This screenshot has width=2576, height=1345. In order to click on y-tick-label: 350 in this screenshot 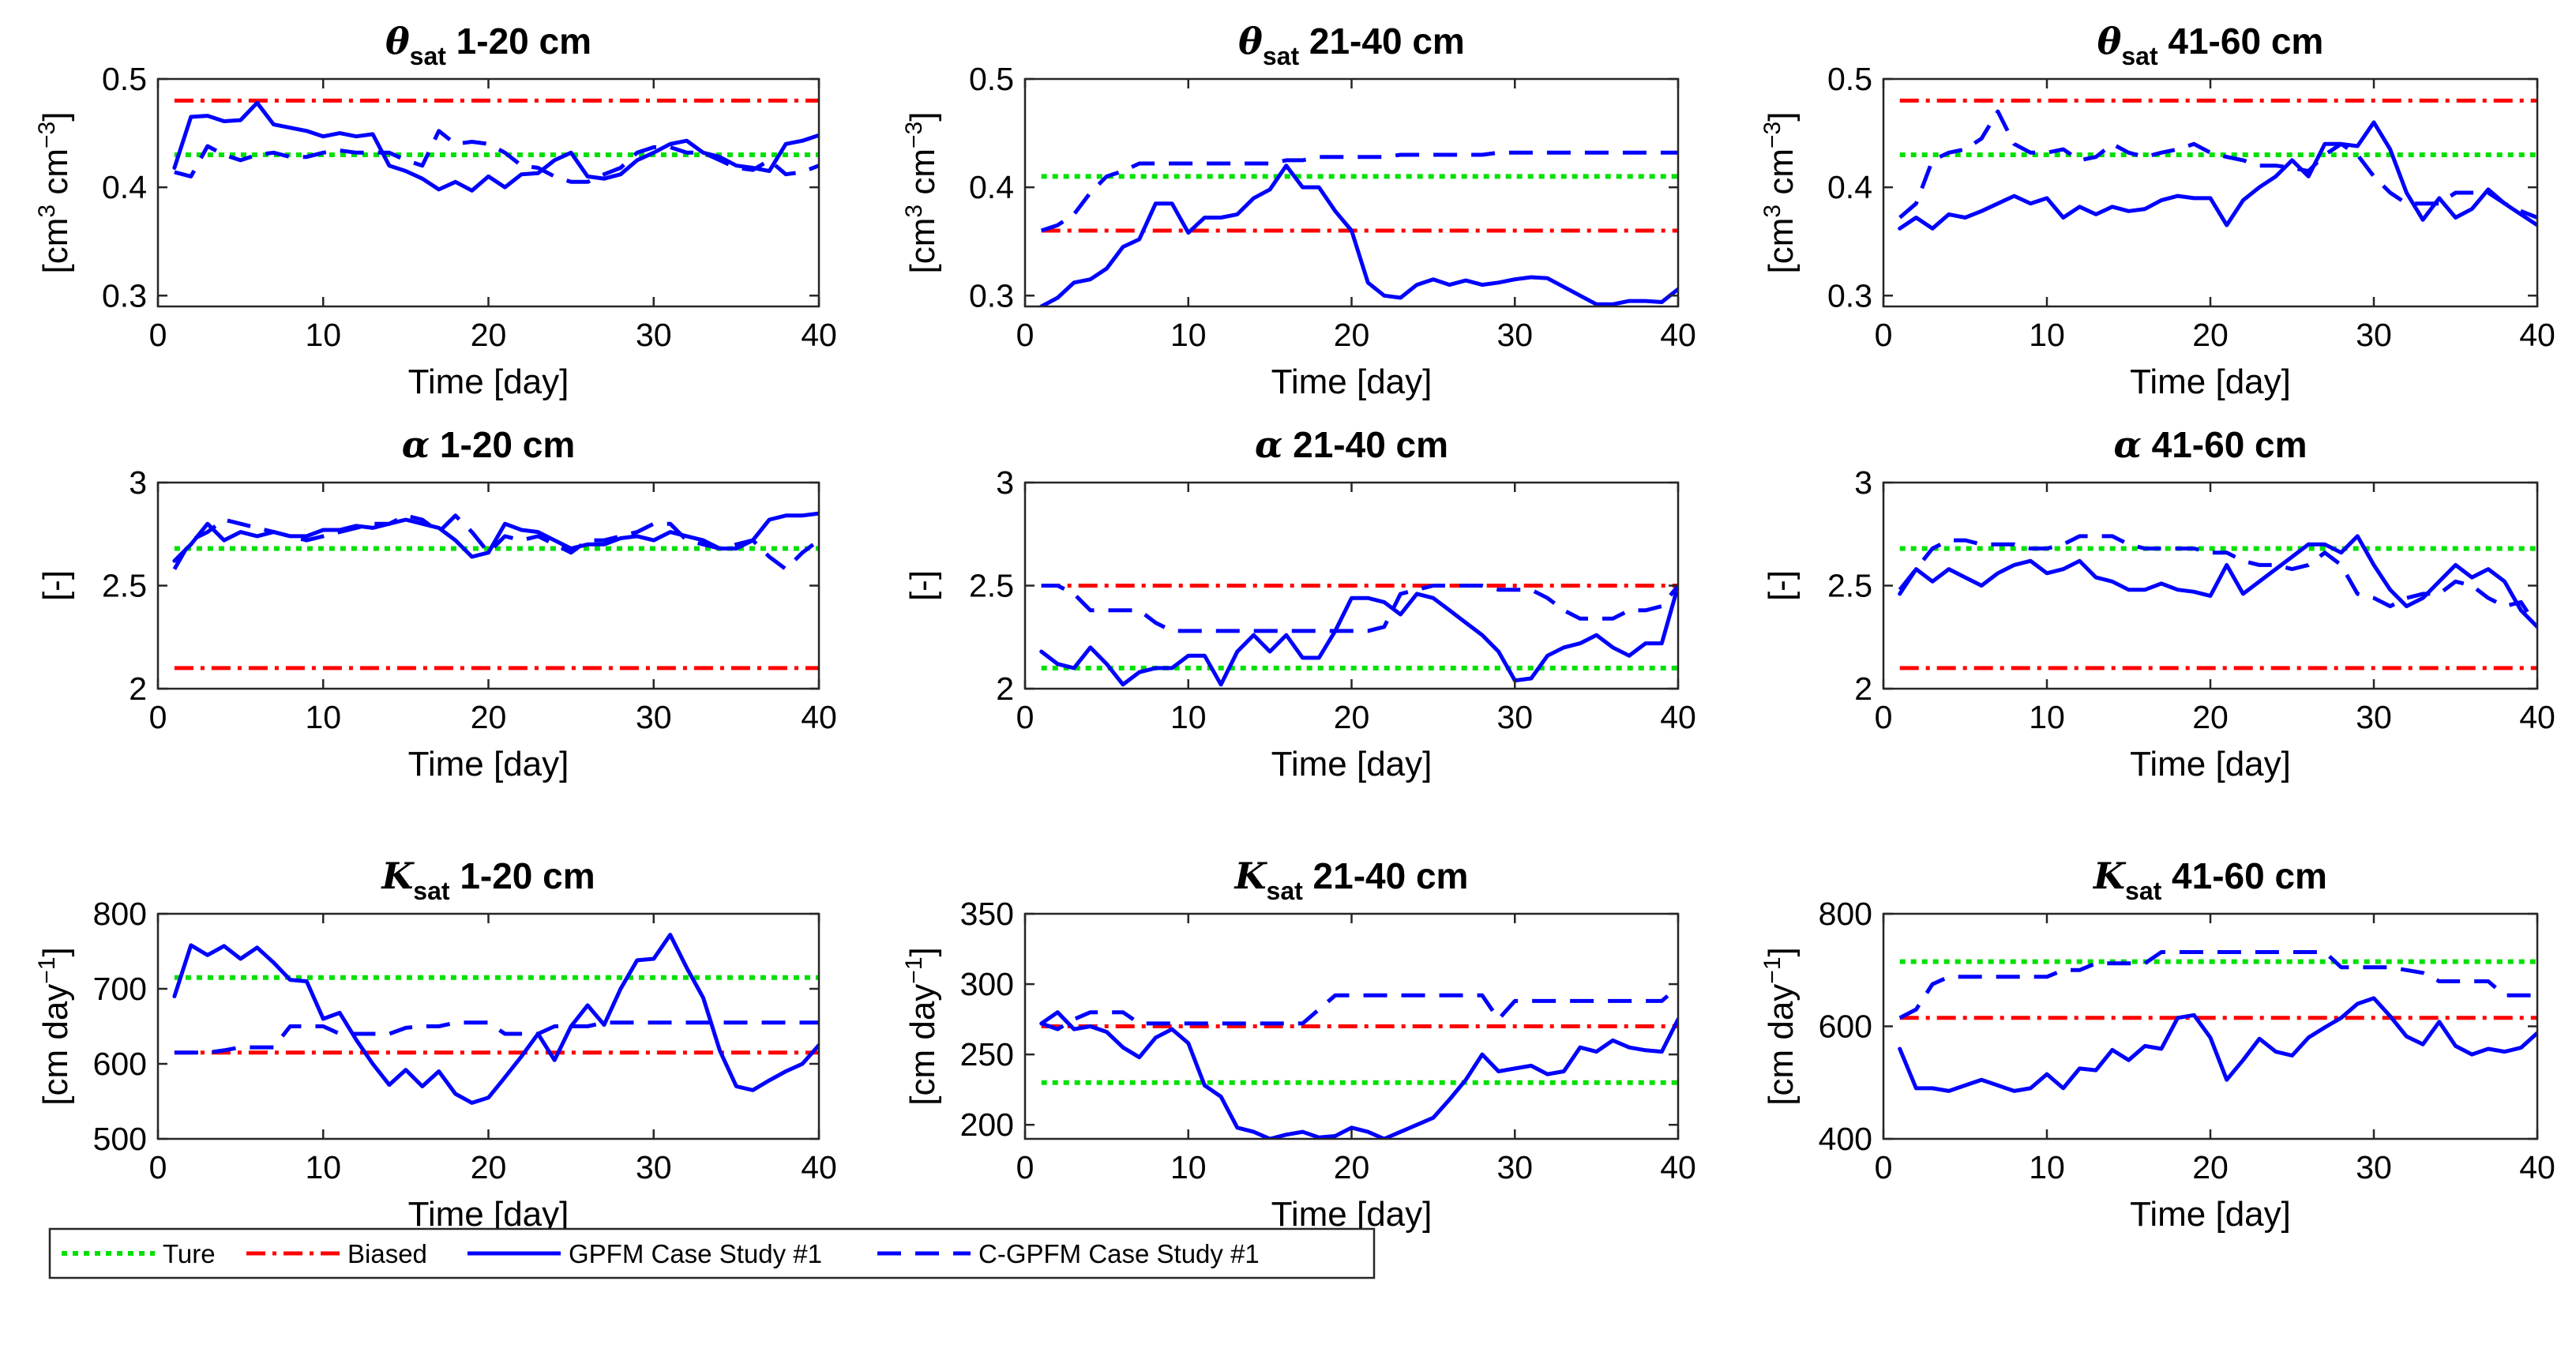, I will do `click(987, 914)`.